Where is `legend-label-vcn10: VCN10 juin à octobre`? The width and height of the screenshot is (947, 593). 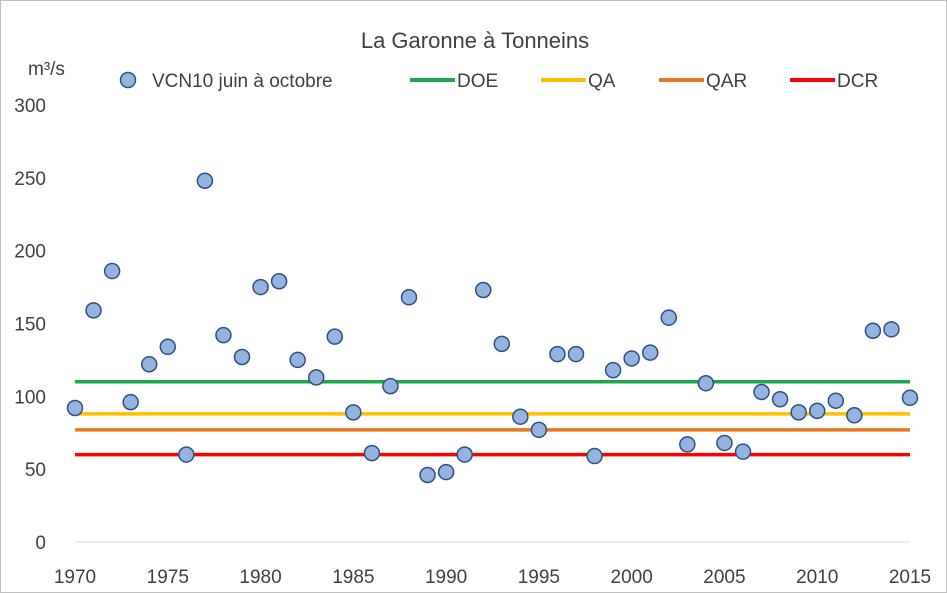
legend-label-vcn10: VCN10 juin à octobre is located at coordinates (242, 81).